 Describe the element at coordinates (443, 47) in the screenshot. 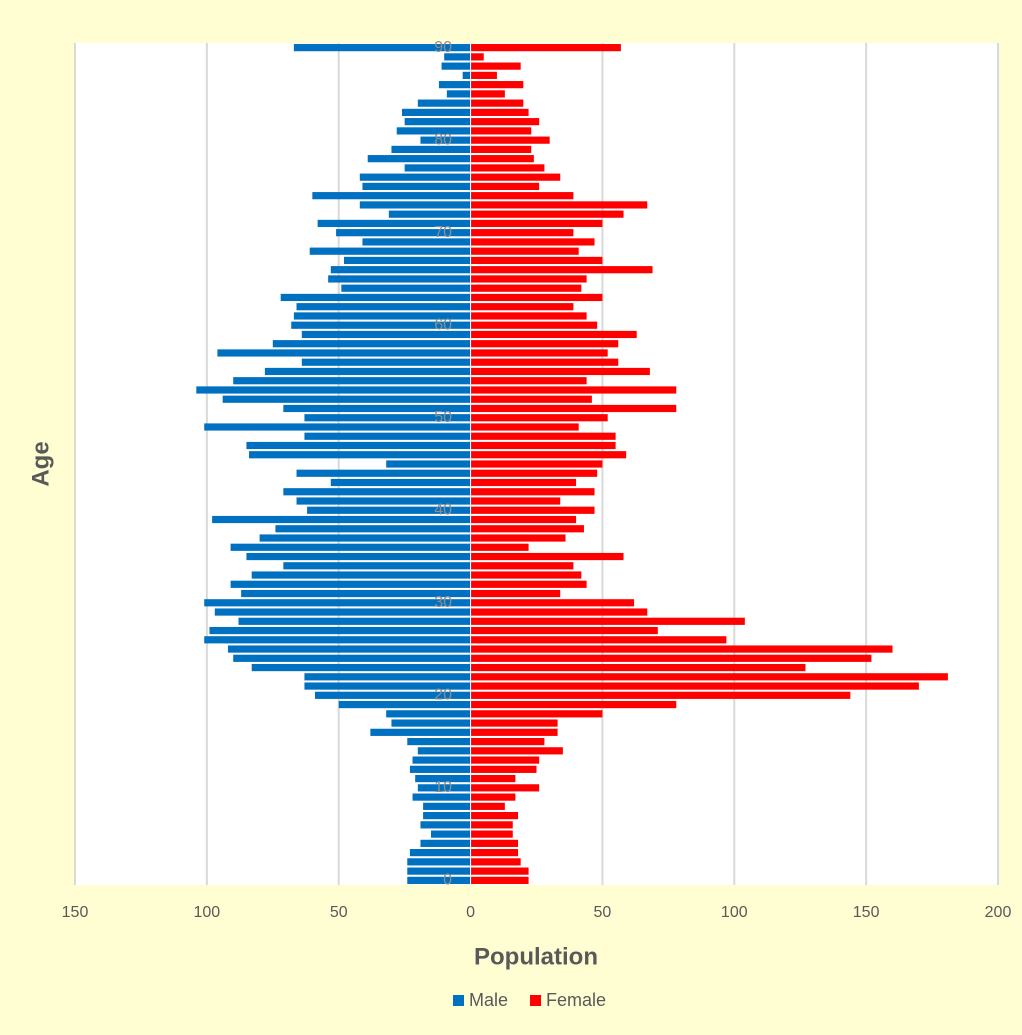

I see `y-tick-label: 90` at that location.